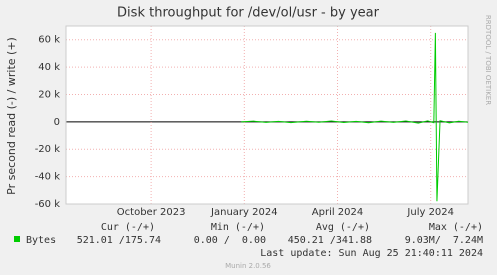  Describe the element at coordinates (330, 240) in the screenshot. I see `legend-value: 450.21 /341.88` at that location.